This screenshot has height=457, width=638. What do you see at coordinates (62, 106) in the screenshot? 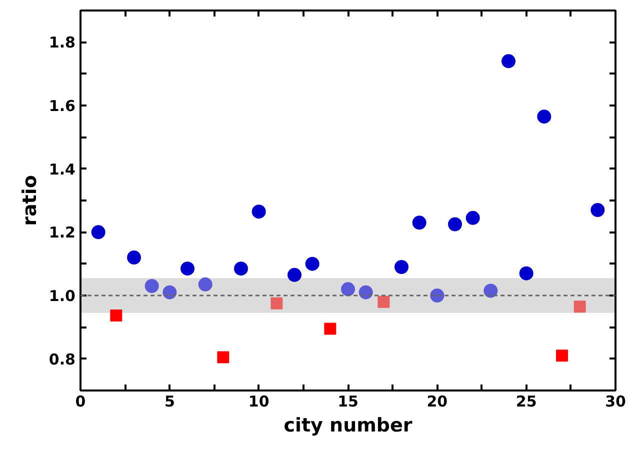
I see `y-tick-label: 1.6` at bounding box center [62, 106].